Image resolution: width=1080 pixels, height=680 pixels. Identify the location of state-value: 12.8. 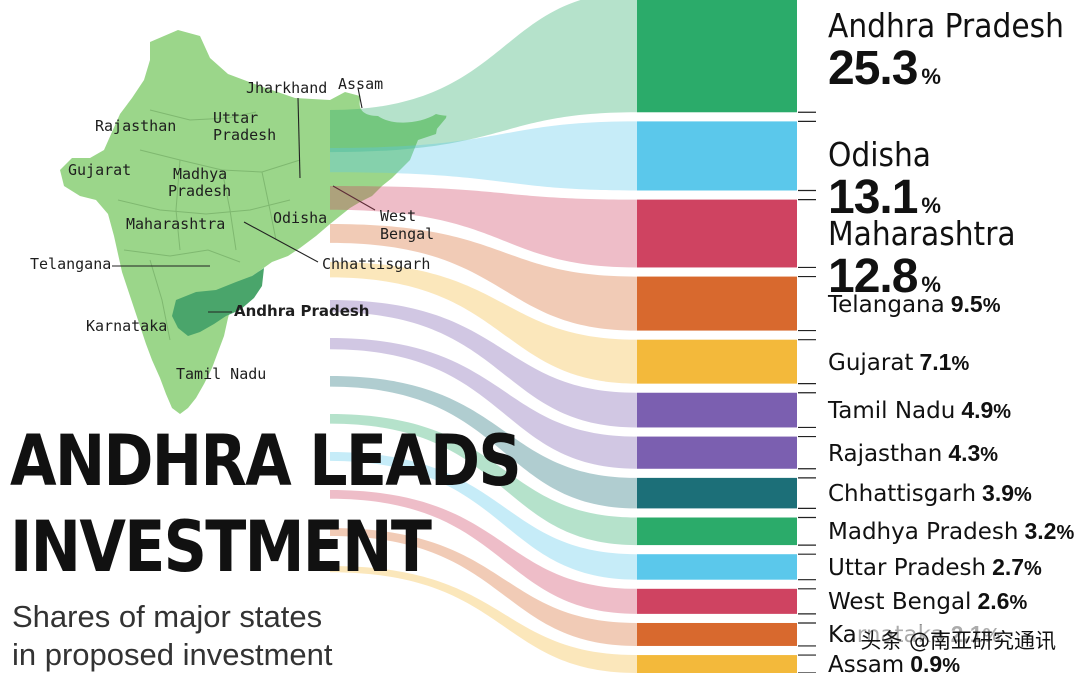
(873, 276).